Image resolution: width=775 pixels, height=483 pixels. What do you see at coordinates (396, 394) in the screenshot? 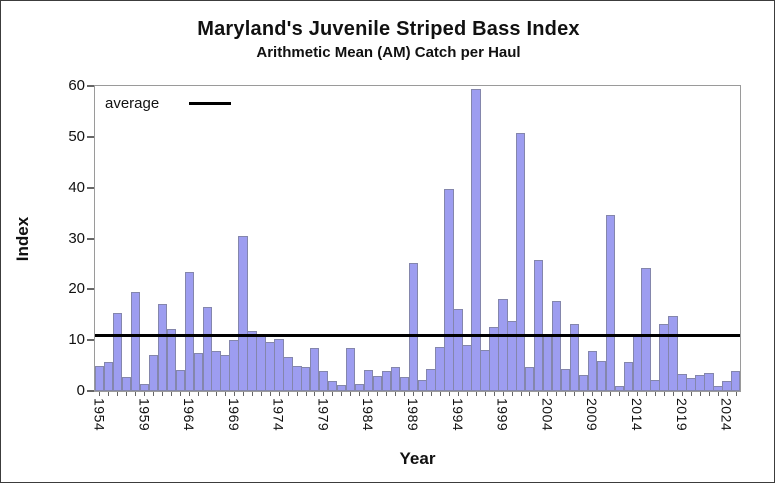
I see `x-tick-1987` at bounding box center [396, 394].